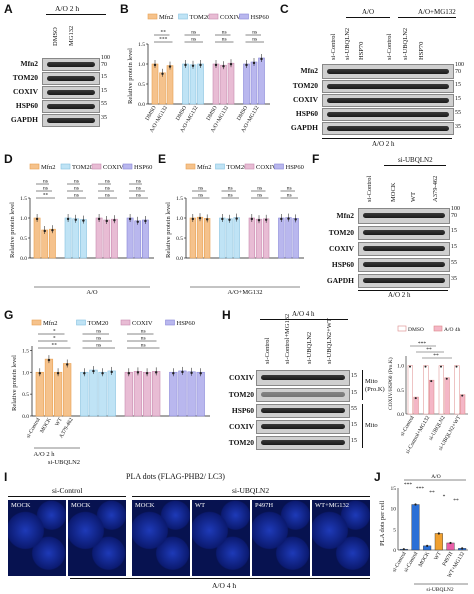  I want to click on row-label: GAPDH, so click(340, 280).